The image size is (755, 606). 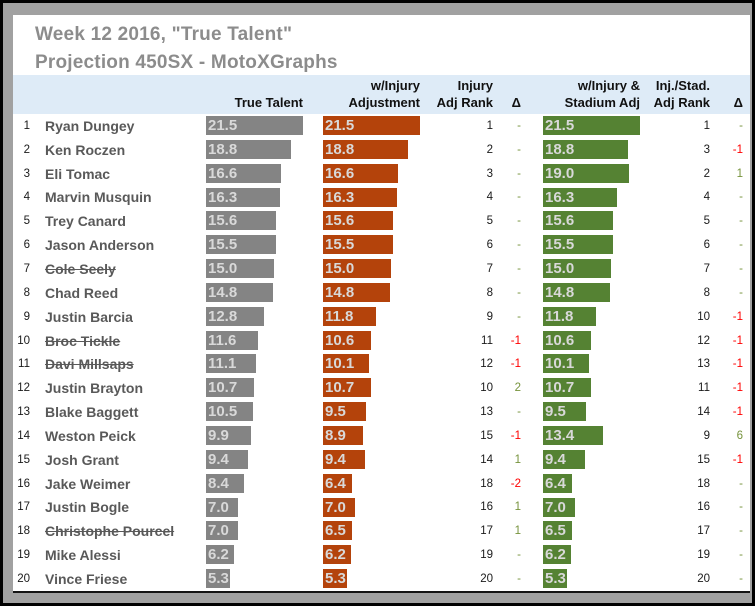 I want to click on stadium-adj-value: 6.5, so click(x=555, y=531).